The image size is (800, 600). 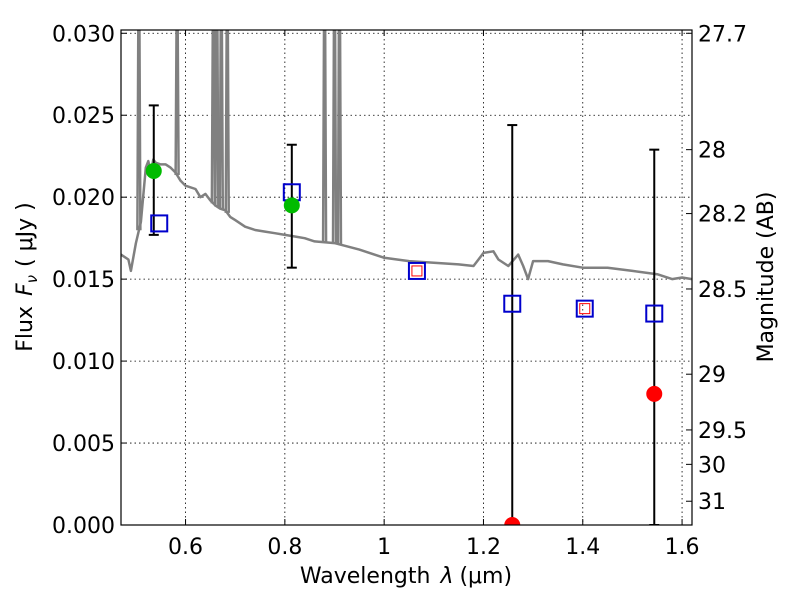 What do you see at coordinates (284, 547) in the screenshot?
I see `x-tick-label: 0.8` at bounding box center [284, 547].